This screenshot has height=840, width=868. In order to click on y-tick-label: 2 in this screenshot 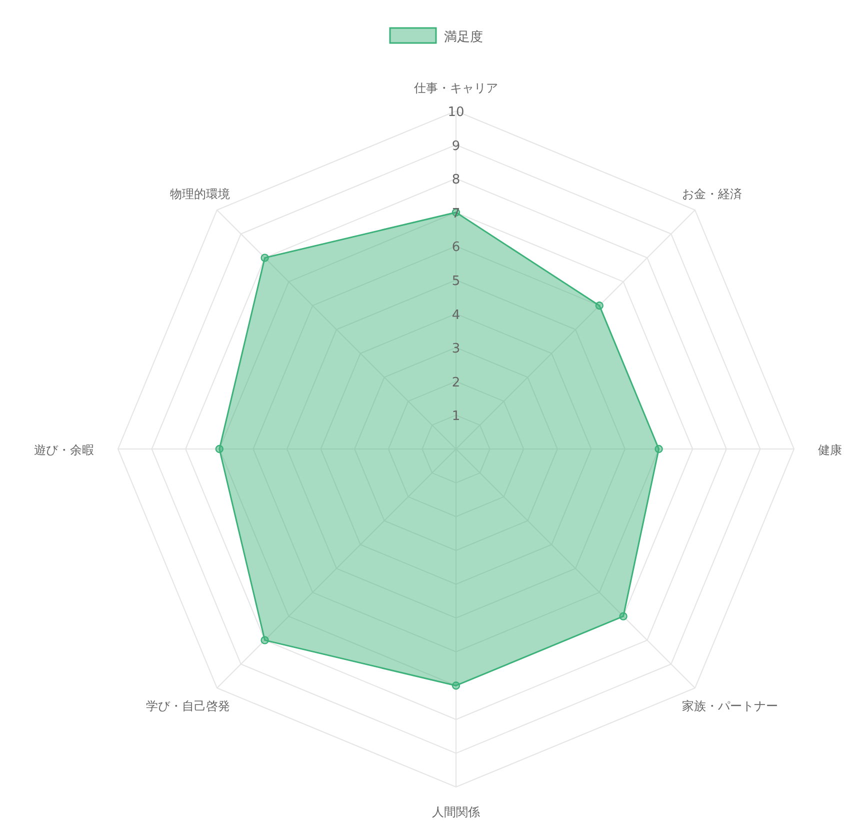, I will do `click(456, 382)`.